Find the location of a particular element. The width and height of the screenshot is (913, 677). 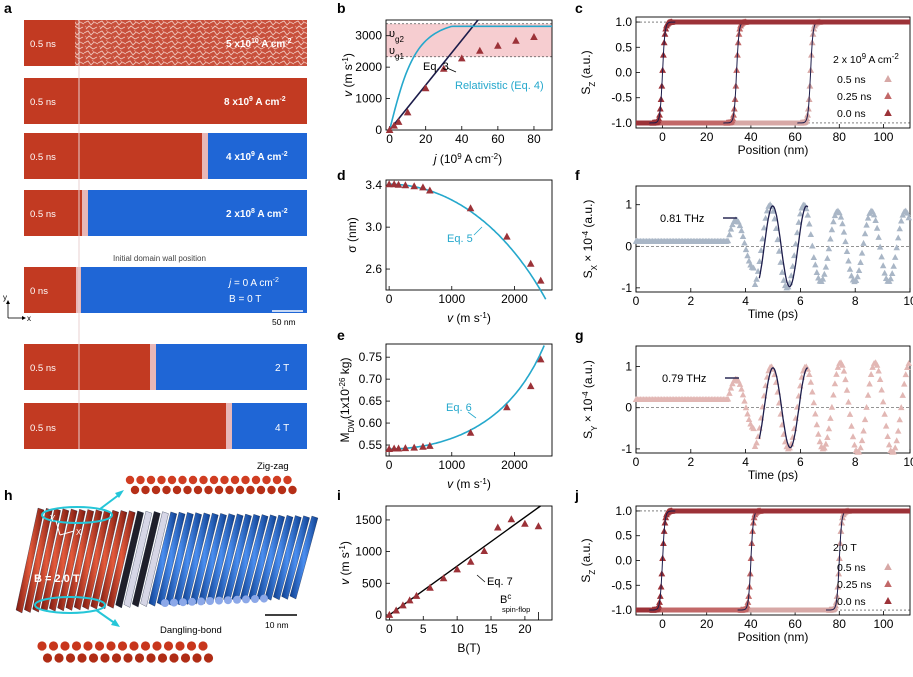

y-tick-label: 1500 is located at coordinates (368, 520).